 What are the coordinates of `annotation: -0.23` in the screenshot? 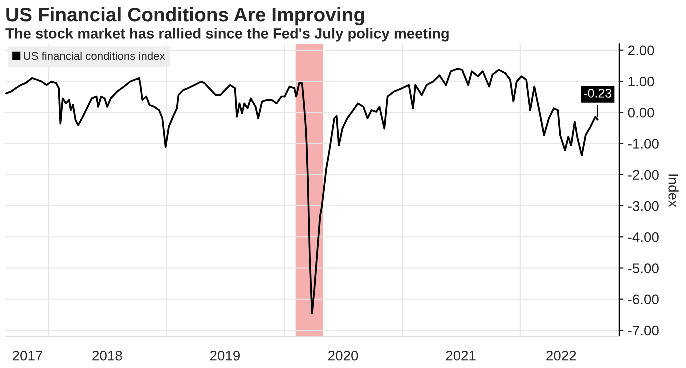 It's located at (598, 93).